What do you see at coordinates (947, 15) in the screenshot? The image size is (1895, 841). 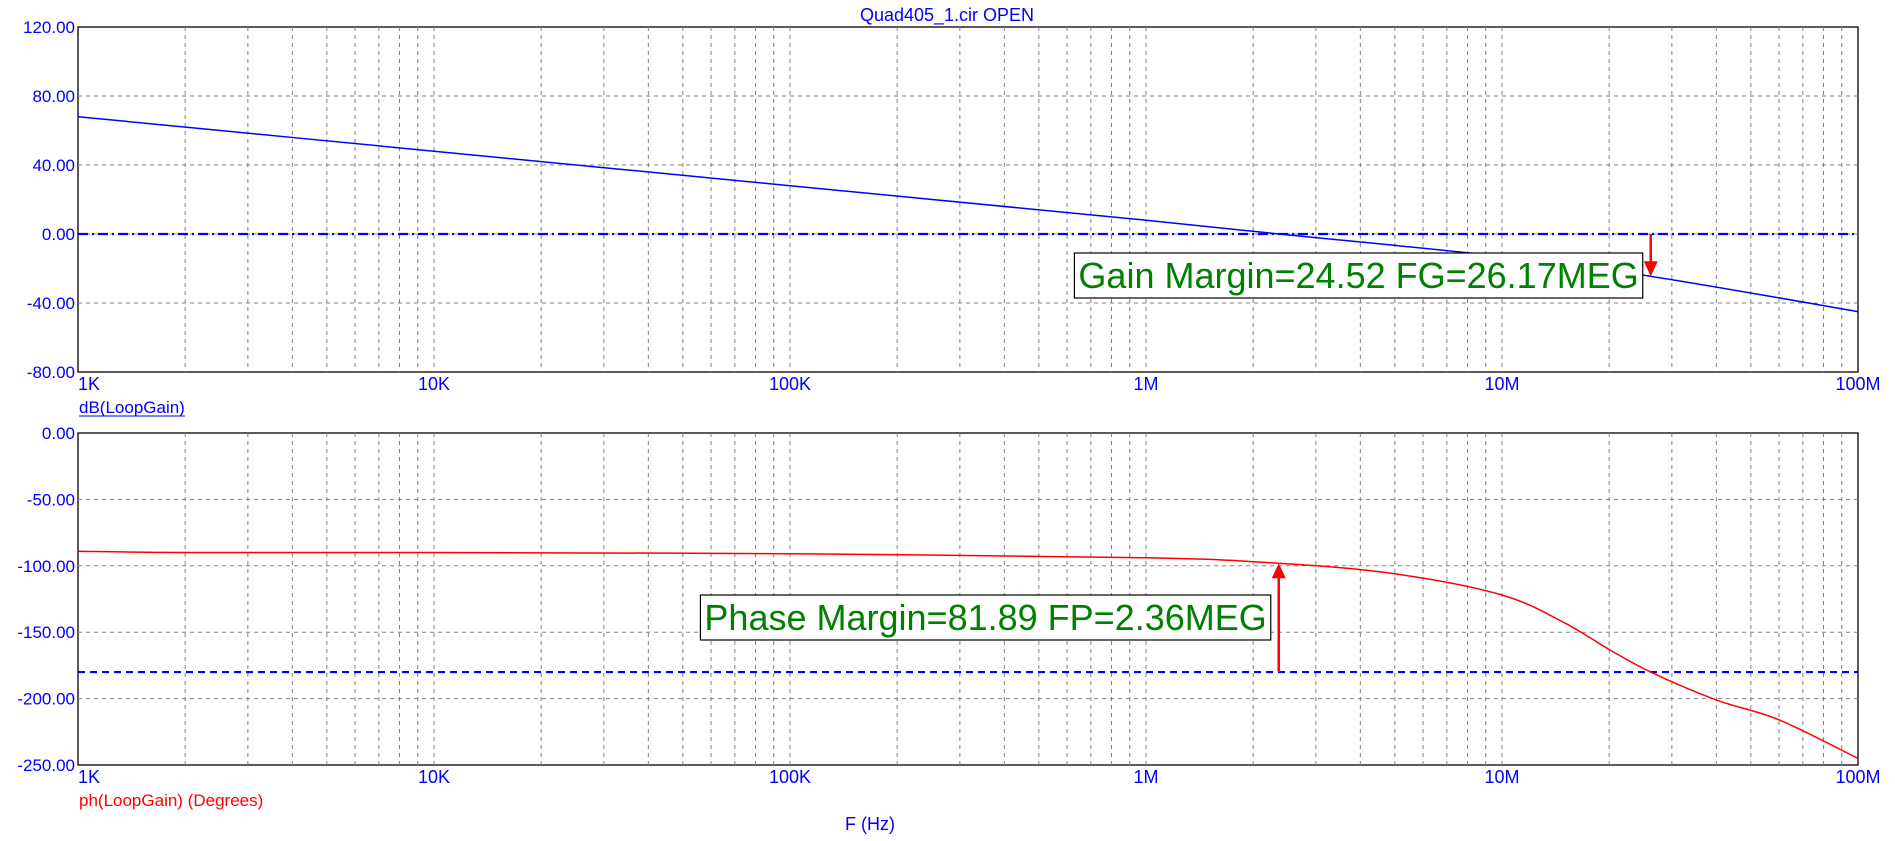 I see `chart-title: Quad405_1.cir OPEN` at bounding box center [947, 15].